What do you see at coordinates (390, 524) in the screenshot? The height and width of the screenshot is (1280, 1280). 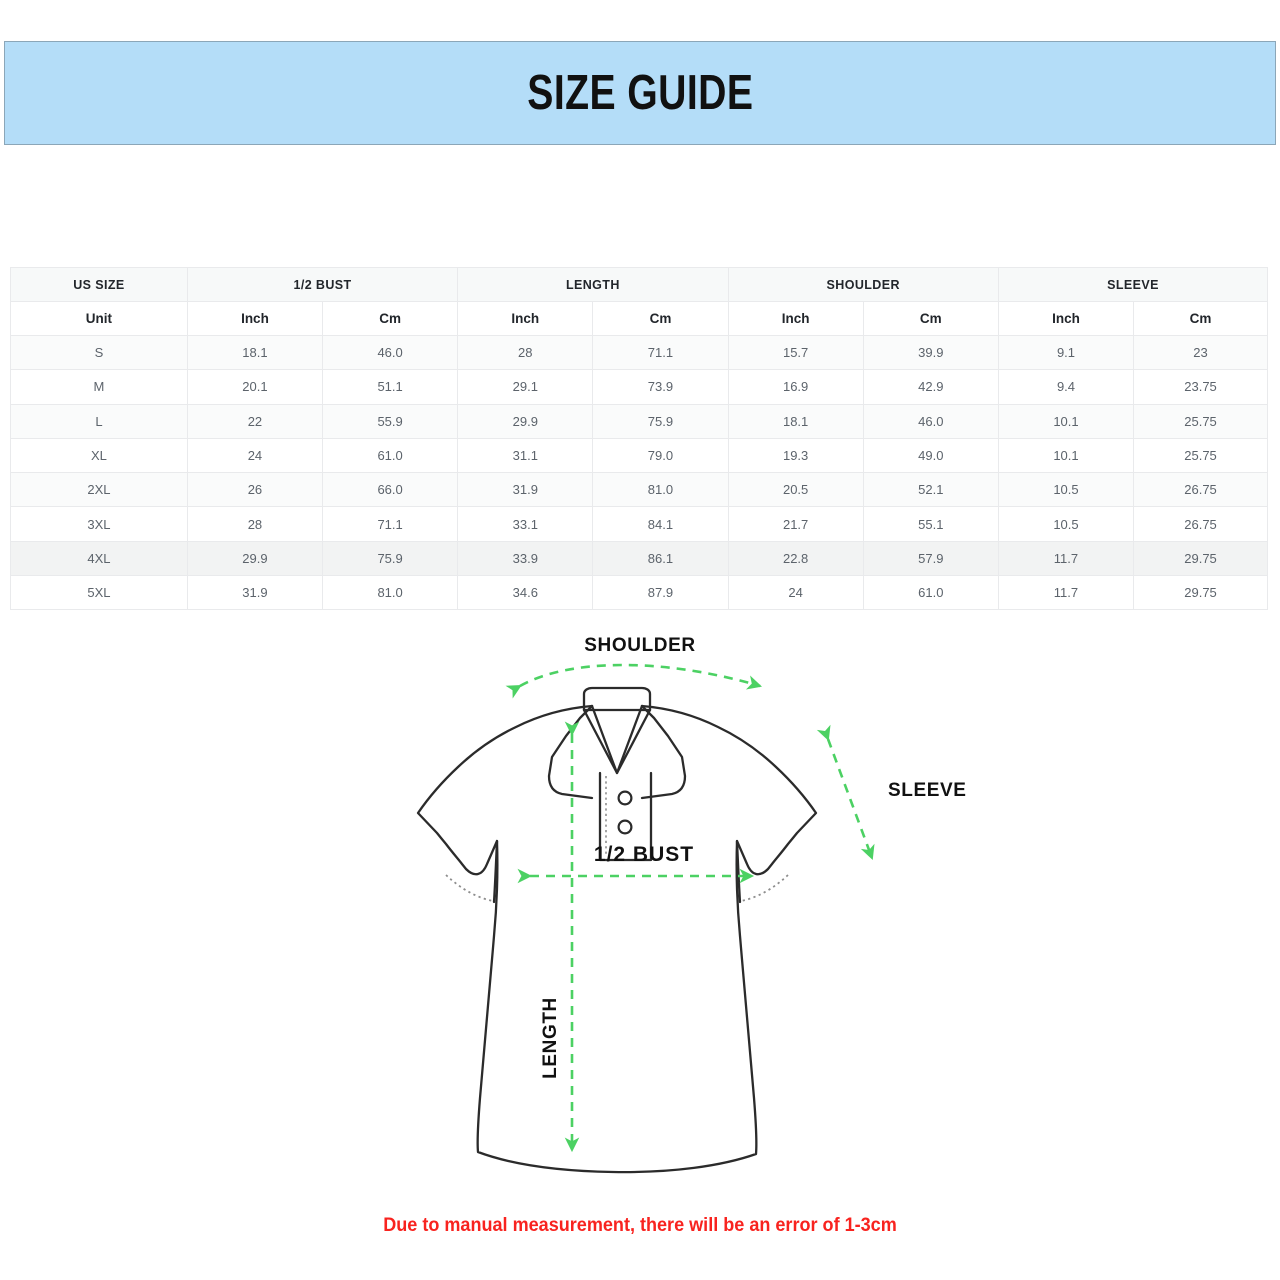 I see `cell-bust-cm: 71.1` at bounding box center [390, 524].